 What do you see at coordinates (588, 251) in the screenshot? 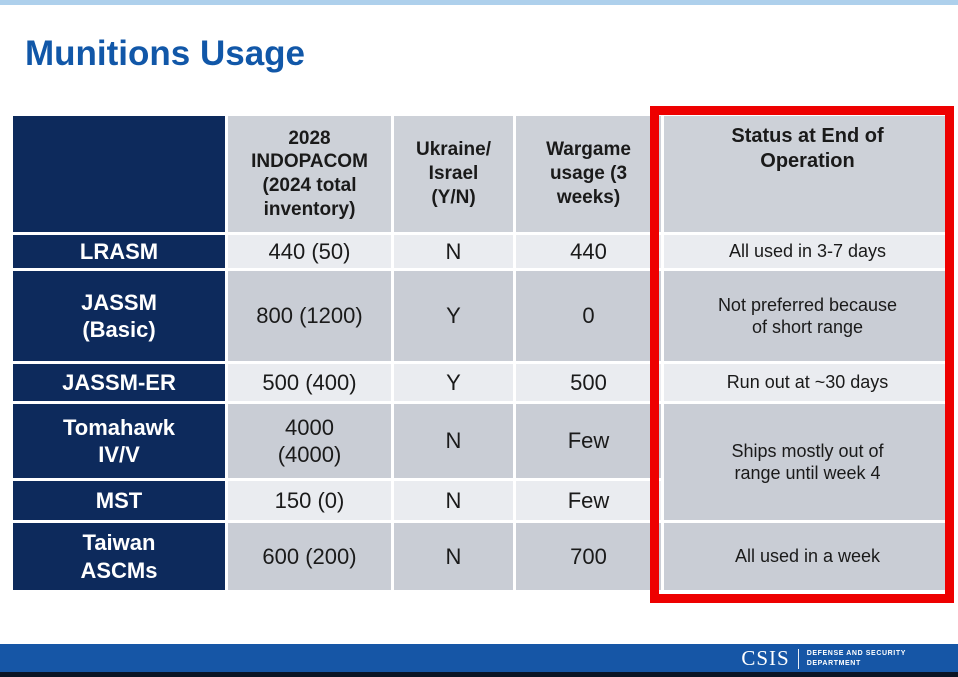
I see `cell-wargame-usage: 440` at bounding box center [588, 251].